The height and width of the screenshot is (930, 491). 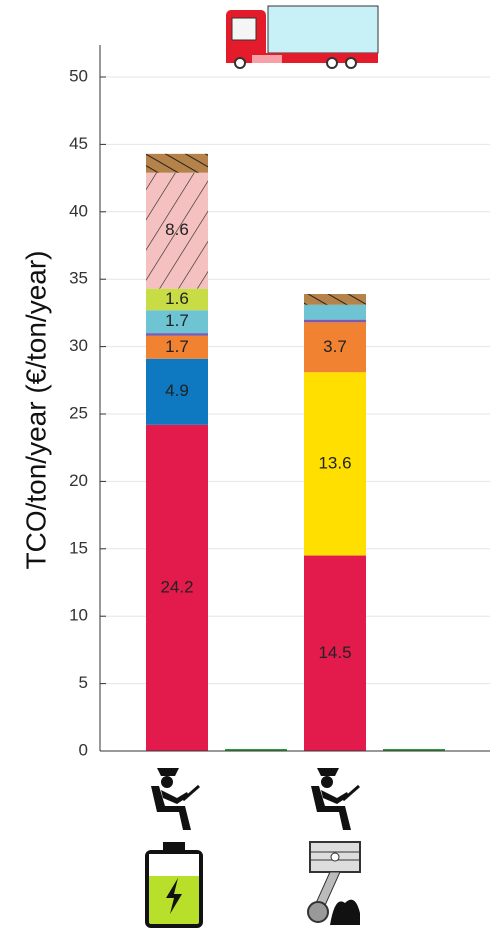 I want to click on y-tick-label: 40, so click(x=78, y=210).